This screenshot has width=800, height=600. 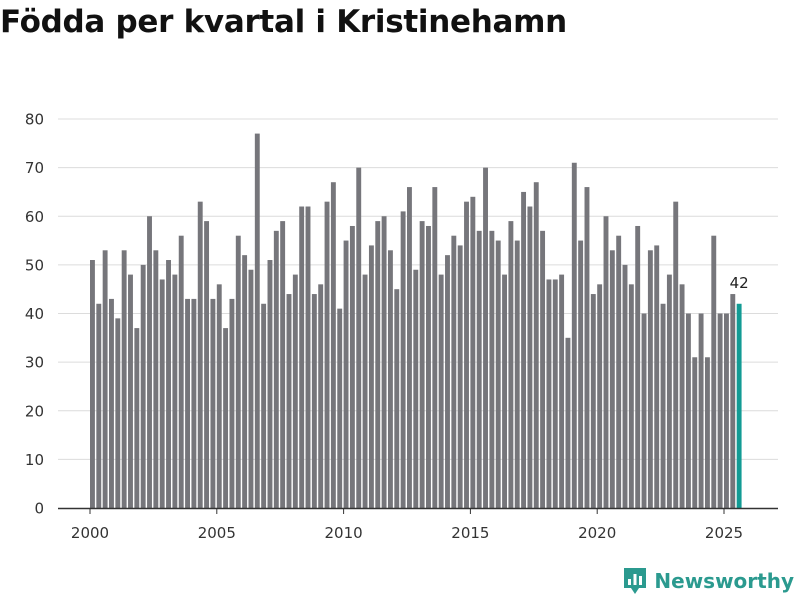 I want to click on x-tick-label: 2000, so click(x=90, y=533).